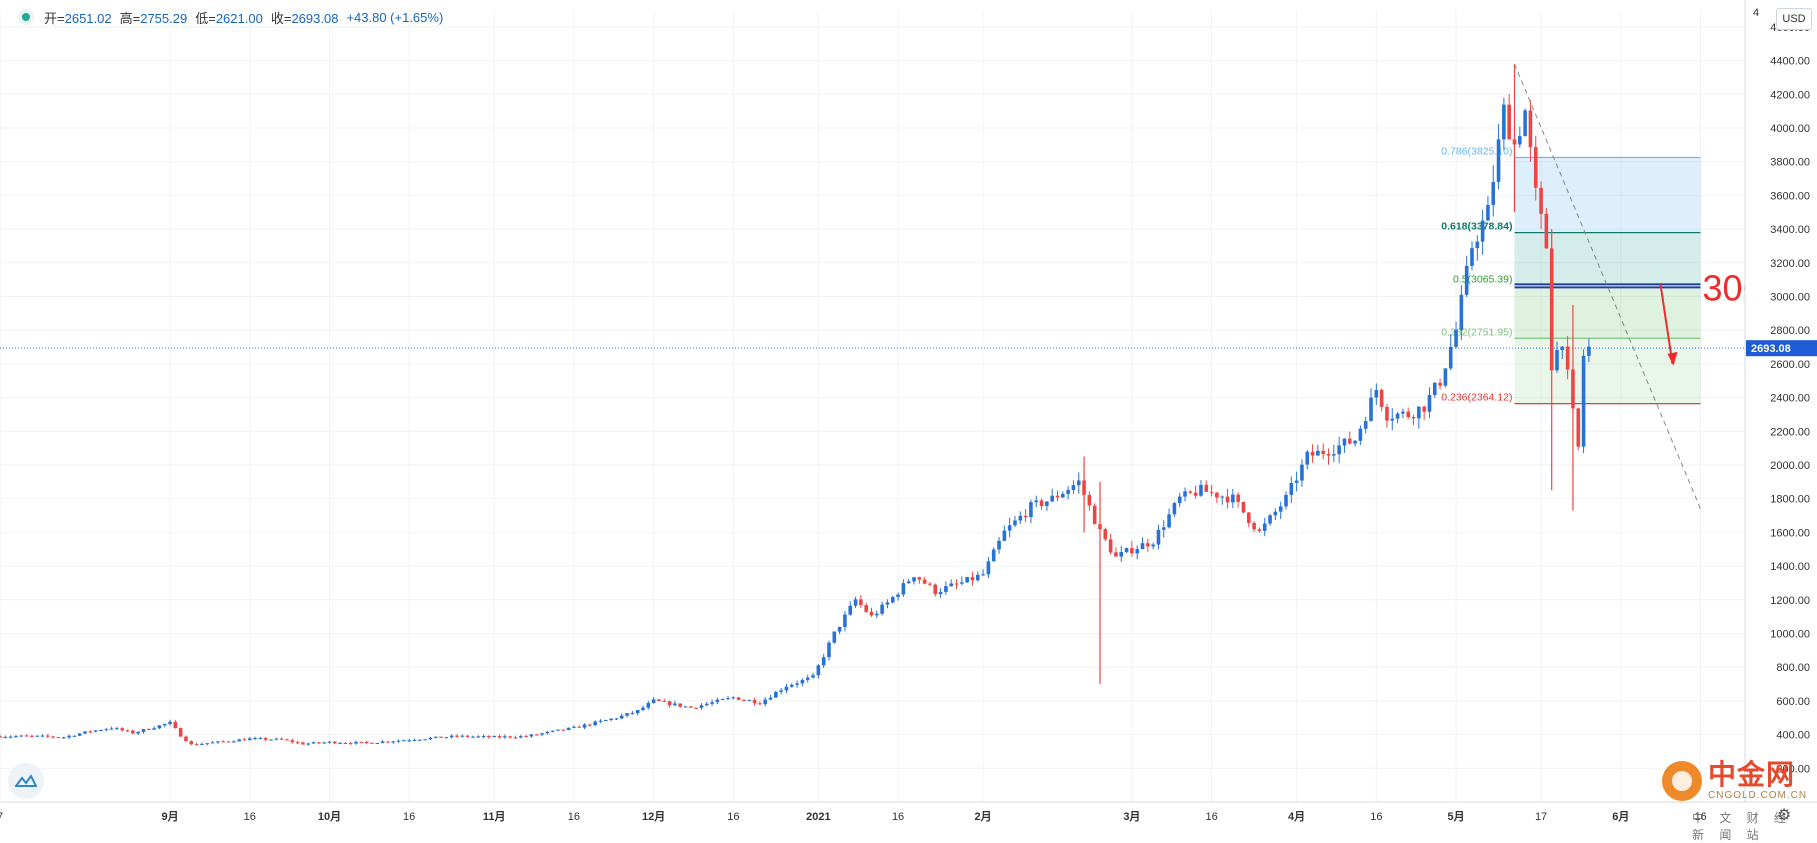 Image resolution: width=1817 pixels, height=843 pixels. What do you see at coordinates (818, 817) in the screenshot?
I see `x-tick-label: 2021` at bounding box center [818, 817].